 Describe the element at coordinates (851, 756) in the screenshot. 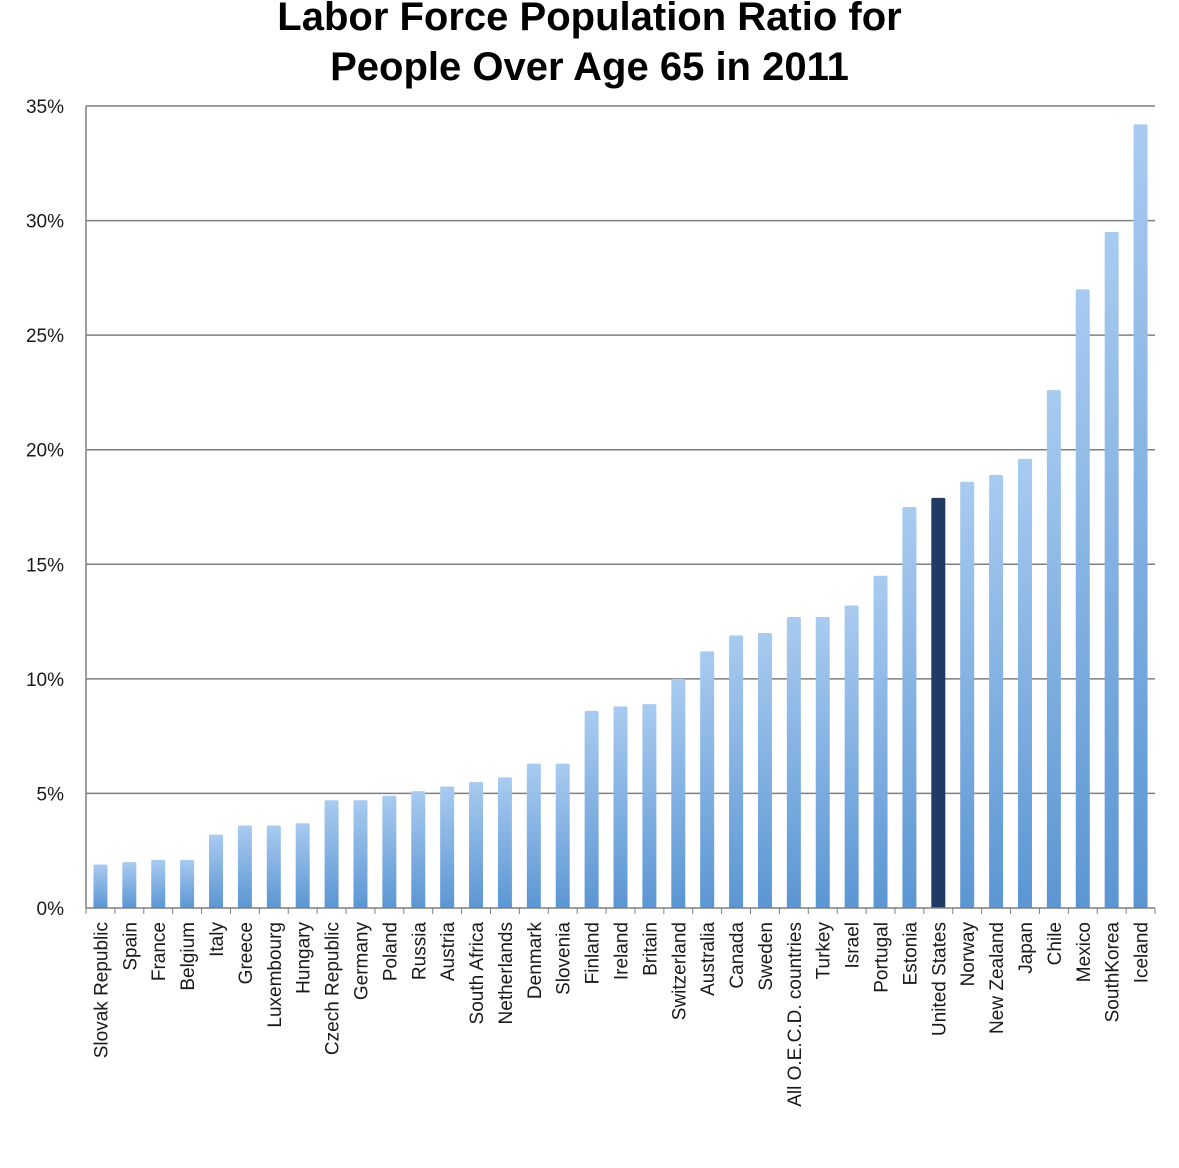

I see `bar-israel` at that location.